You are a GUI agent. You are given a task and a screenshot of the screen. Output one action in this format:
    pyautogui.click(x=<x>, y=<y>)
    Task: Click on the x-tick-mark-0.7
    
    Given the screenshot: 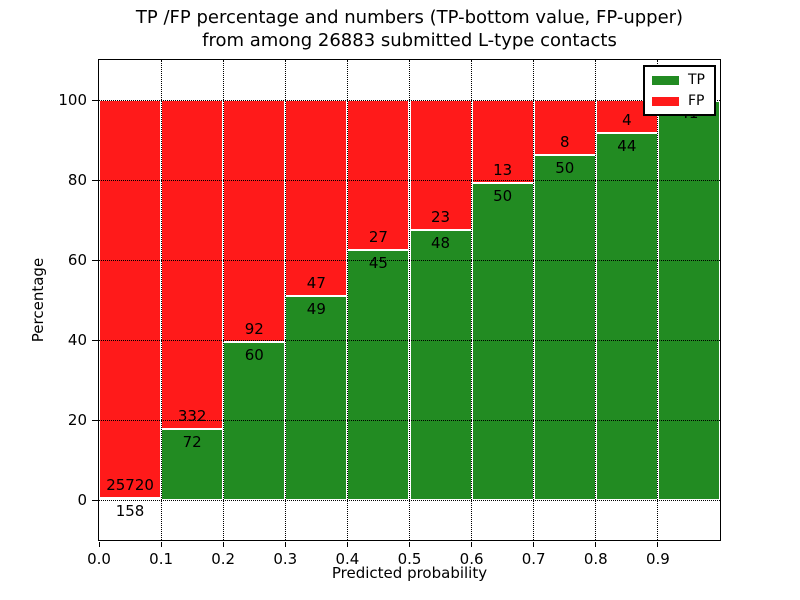 What is the action you would take?
    pyautogui.click(x=534, y=544)
    